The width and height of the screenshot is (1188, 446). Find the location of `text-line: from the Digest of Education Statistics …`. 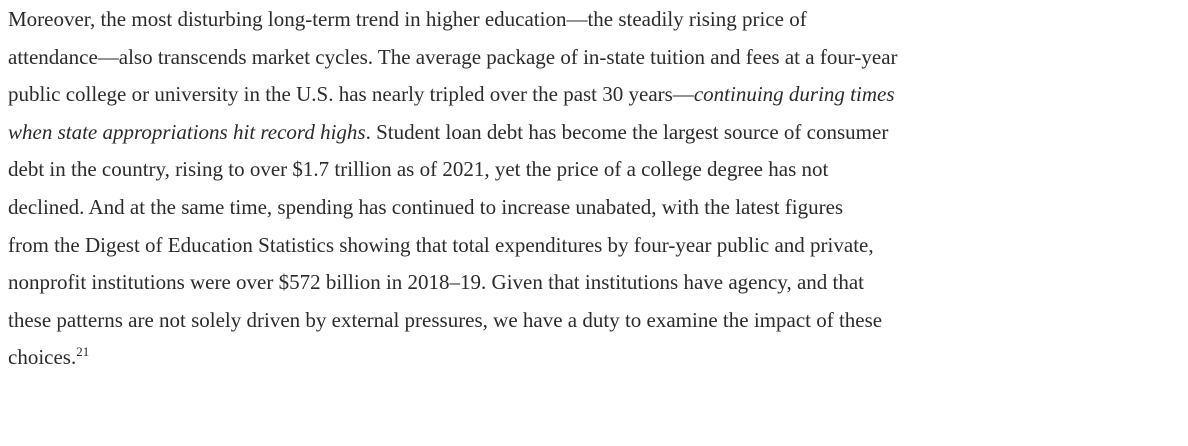

text-line: from the Digest of Education Statistics … is located at coordinates (598, 246).